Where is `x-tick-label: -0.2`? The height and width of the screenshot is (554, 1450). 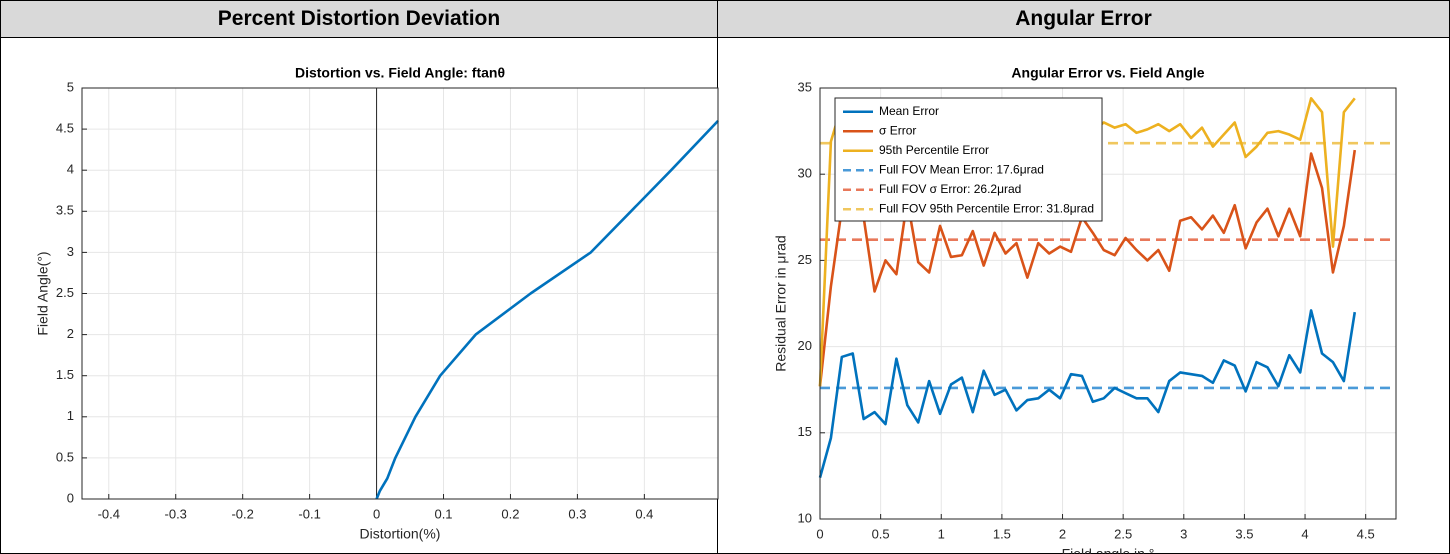 x-tick-label: -0.2 is located at coordinates (242, 513).